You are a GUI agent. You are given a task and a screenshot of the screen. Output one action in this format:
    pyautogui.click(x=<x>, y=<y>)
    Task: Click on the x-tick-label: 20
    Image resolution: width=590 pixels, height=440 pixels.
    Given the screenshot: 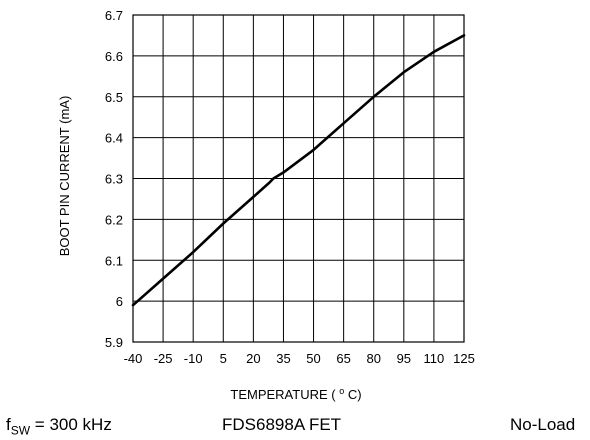 What is the action you would take?
    pyautogui.click(x=253, y=358)
    